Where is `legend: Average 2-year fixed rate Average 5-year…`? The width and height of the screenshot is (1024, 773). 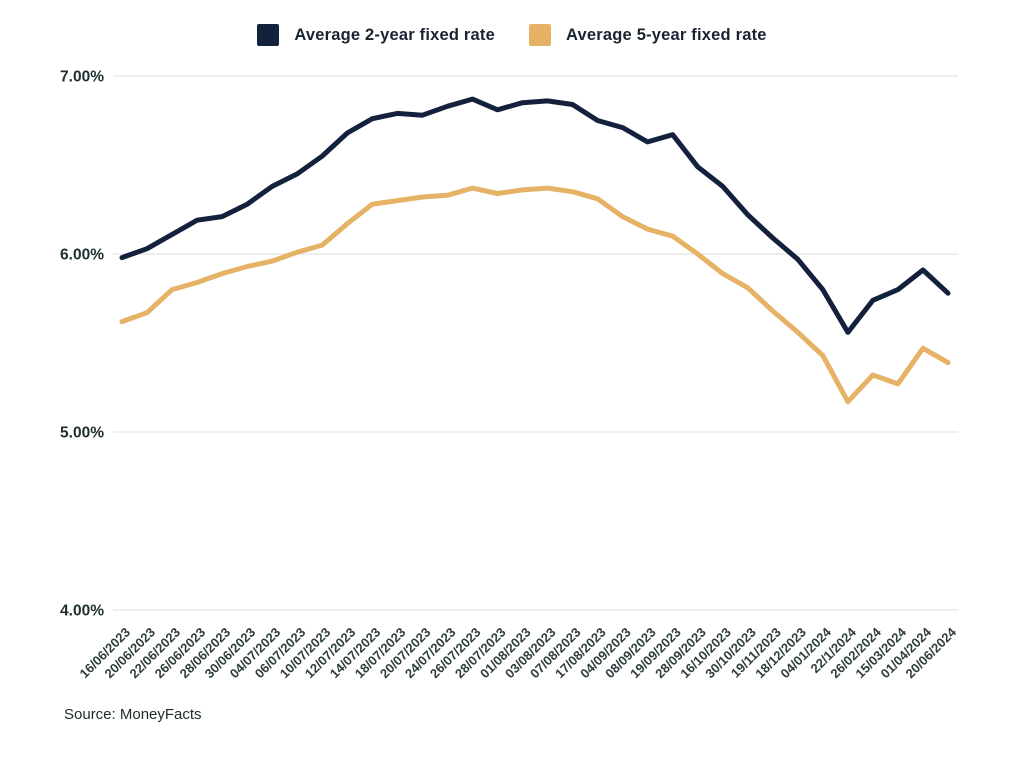 legend: Average 2-year fixed rate Average 5-year… is located at coordinates (512, 35).